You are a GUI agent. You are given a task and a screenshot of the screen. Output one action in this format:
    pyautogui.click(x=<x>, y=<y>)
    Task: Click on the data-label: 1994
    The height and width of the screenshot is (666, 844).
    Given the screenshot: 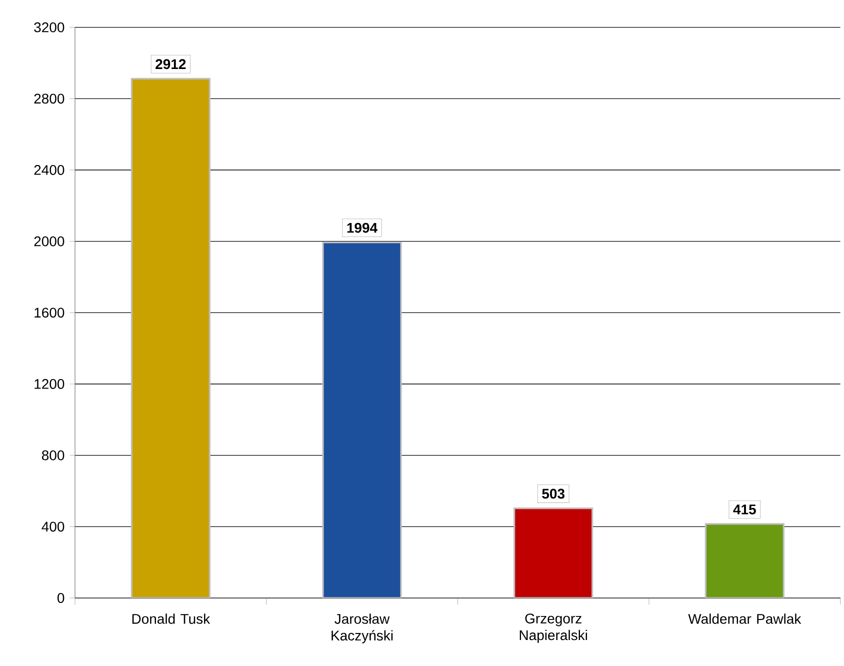 What is the action you would take?
    pyautogui.click(x=362, y=227)
    